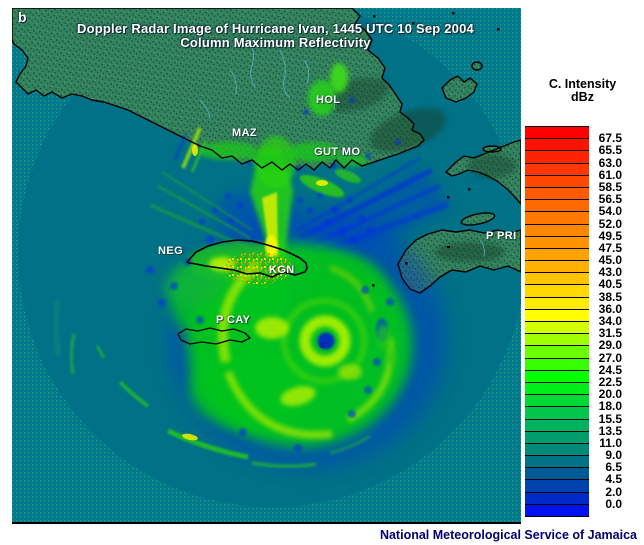 The image size is (644, 545). Describe the element at coordinates (610, 138) in the screenshot. I see `legend-tick-label: 67.5` at that location.